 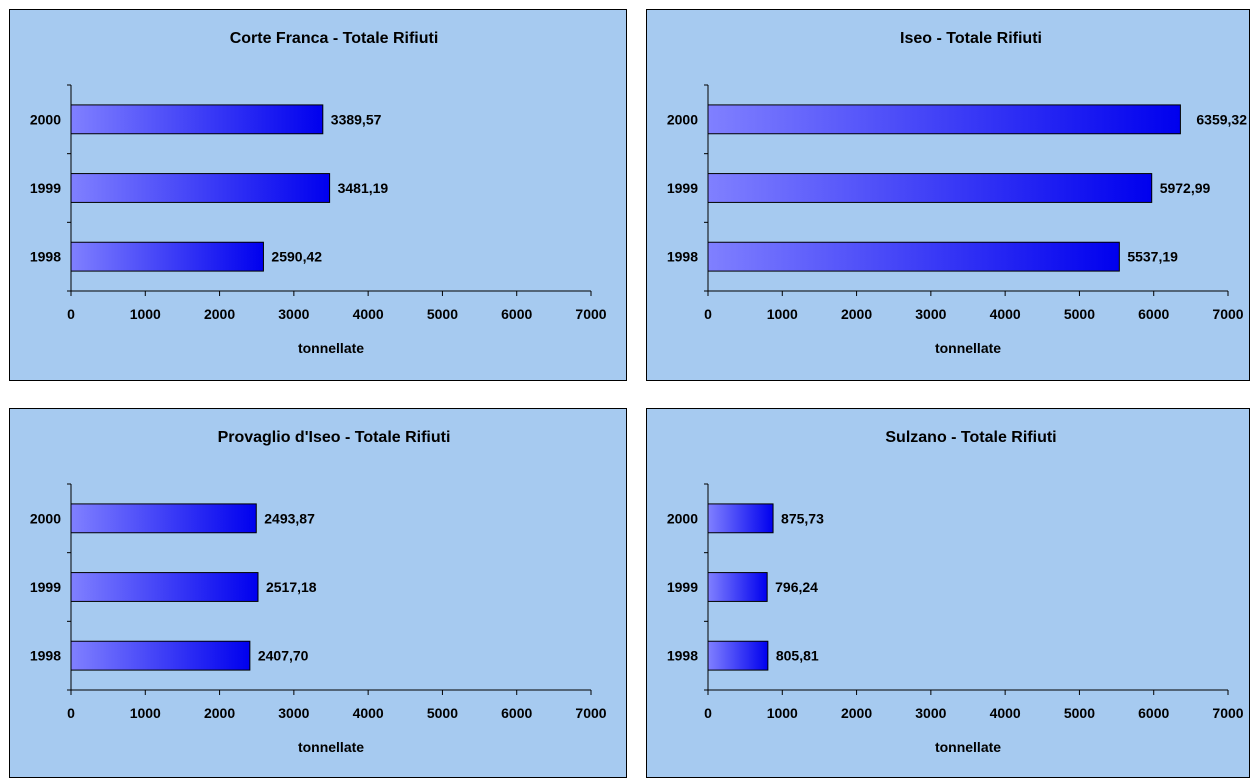 I want to click on data-label: 6359,32, so click(x=1221, y=119).